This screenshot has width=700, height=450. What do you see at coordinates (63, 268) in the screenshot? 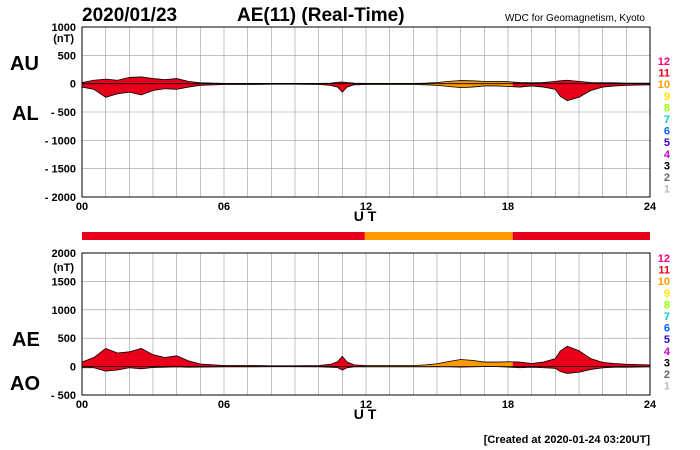
I see `bottom-unit-label: (nT)` at bounding box center [63, 268].